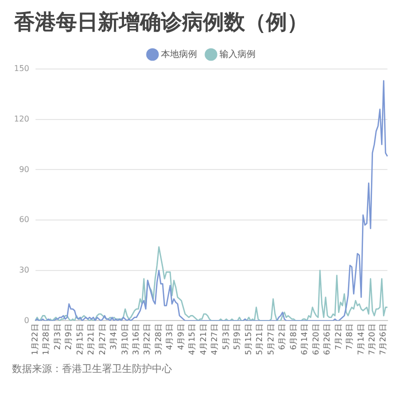 This screenshot has width=408, height=400. What do you see at coordinates (57, 337) in the screenshot?
I see `x-tick-label: 2月3日` at bounding box center [57, 337].